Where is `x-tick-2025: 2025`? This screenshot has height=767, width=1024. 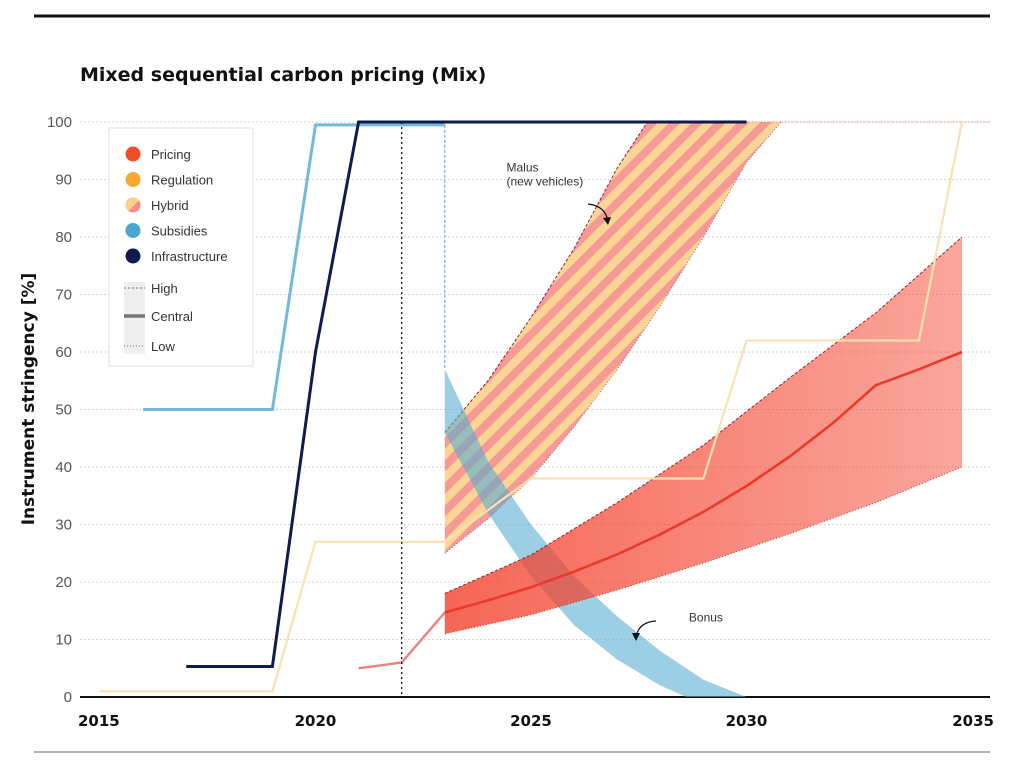
x-tick-2025: 2025 is located at coordinates (531, 721).